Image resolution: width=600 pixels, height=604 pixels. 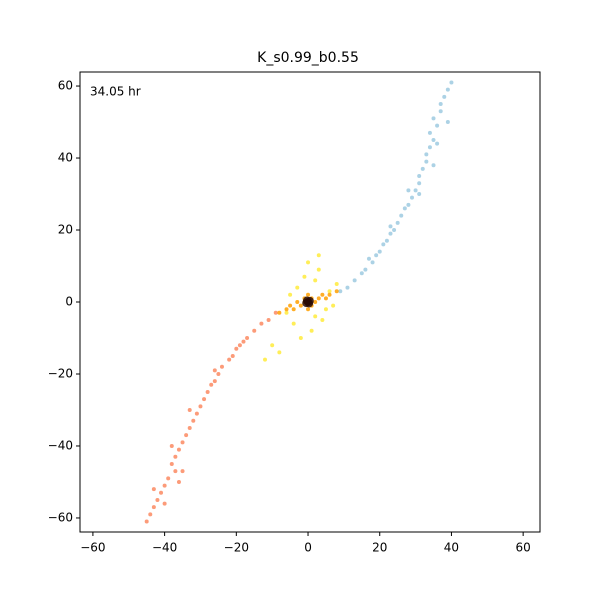 What do you see at coordinates (308, 58) in the screenshot?
I see `chart-title: K_s0.99_b0.55` at bounding box center [308, 58].